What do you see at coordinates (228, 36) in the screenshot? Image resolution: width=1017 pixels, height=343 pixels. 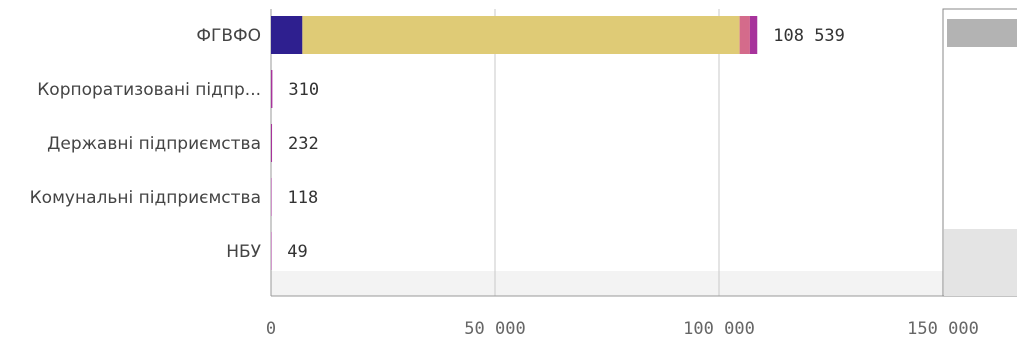 I see `category-label: ФГВФО` at bounding box center [228, 36].